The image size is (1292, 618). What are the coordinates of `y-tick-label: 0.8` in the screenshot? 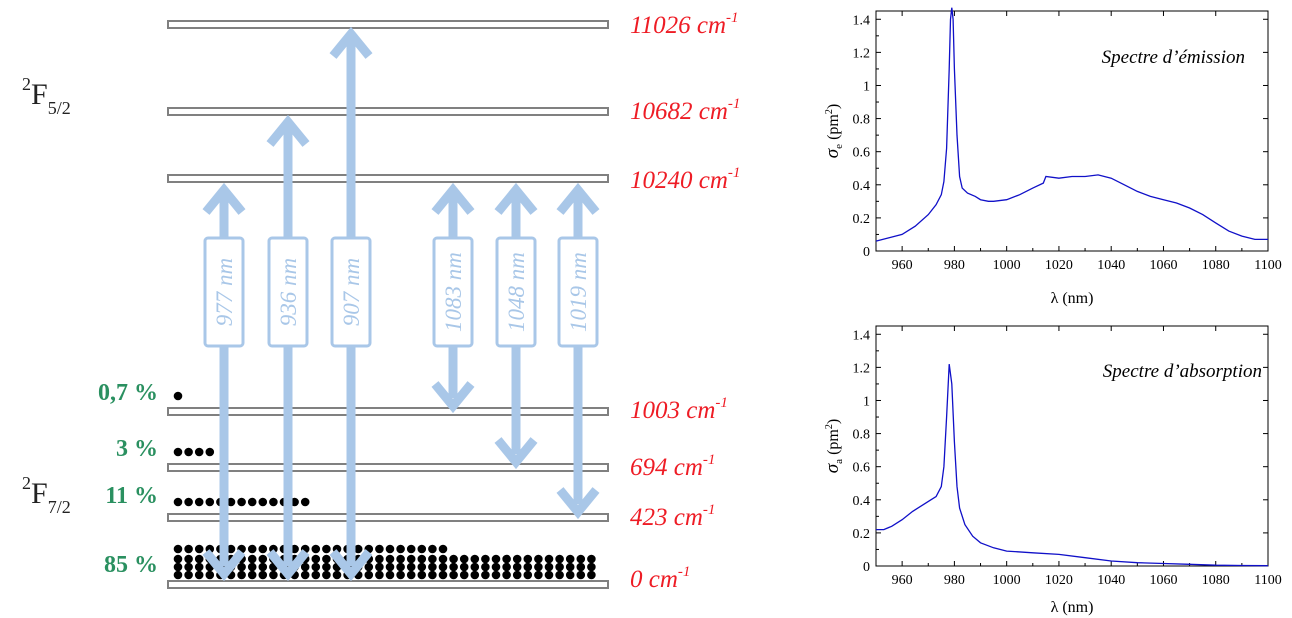 It's located at (862, 120).